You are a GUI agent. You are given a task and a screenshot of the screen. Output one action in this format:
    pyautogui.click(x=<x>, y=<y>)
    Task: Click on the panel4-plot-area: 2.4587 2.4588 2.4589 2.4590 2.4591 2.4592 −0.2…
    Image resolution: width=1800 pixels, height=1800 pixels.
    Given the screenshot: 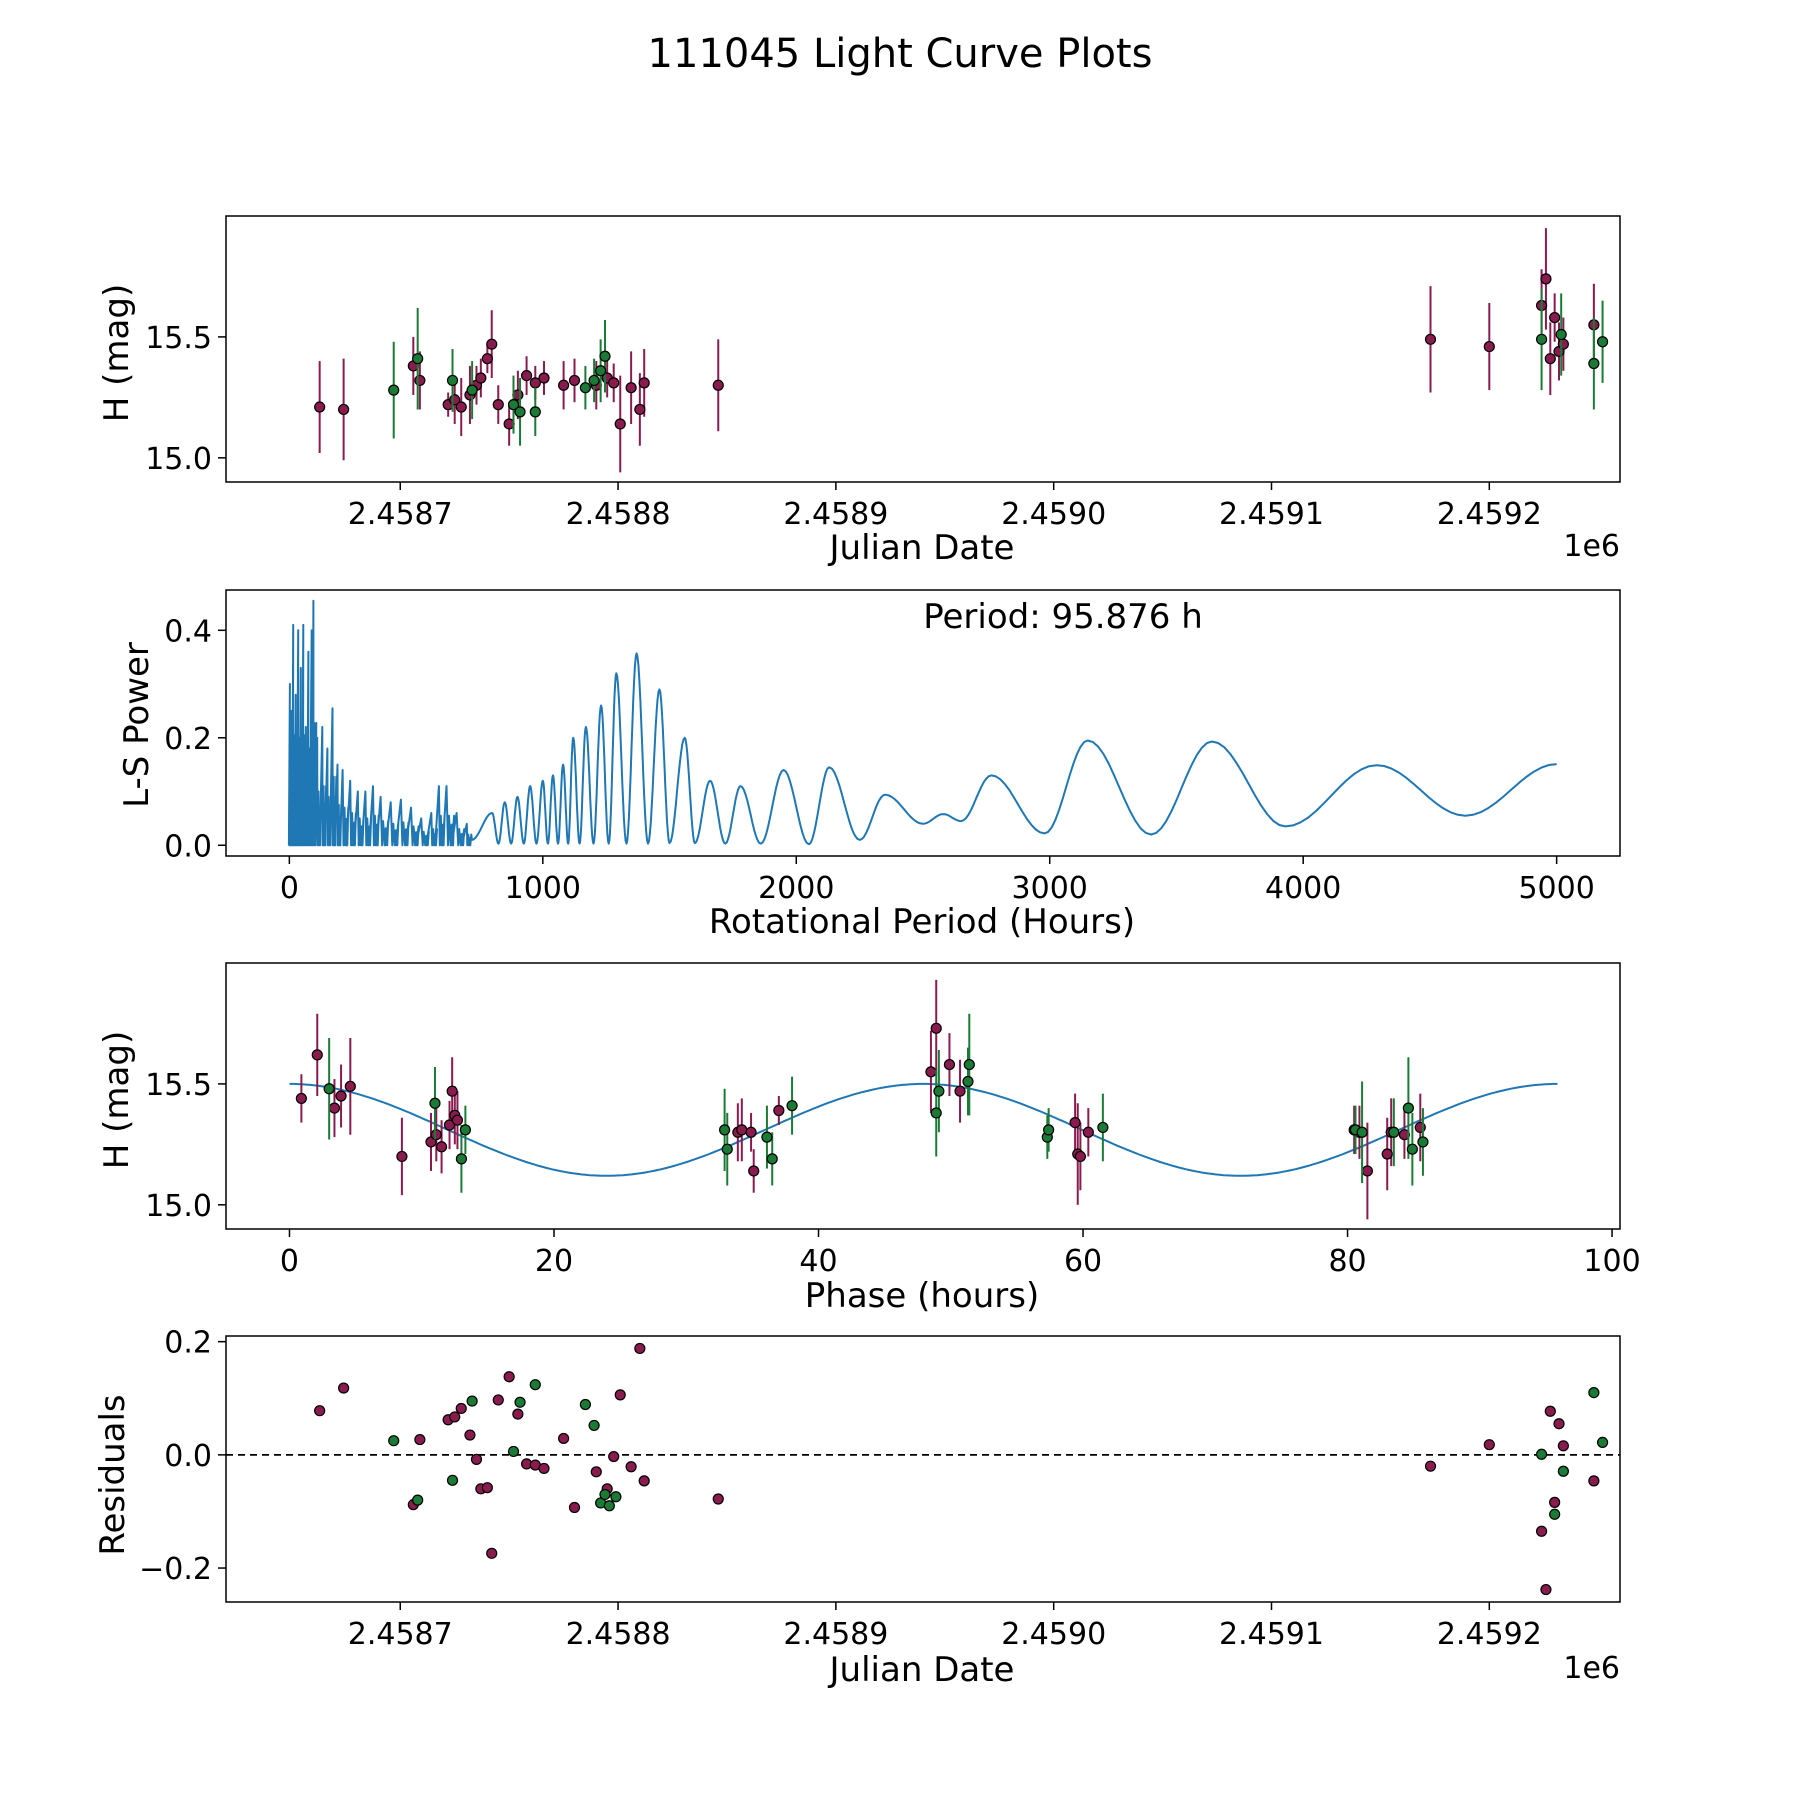 What is the action you would take?
    pyautogui.click(x=880, y=1489)
    